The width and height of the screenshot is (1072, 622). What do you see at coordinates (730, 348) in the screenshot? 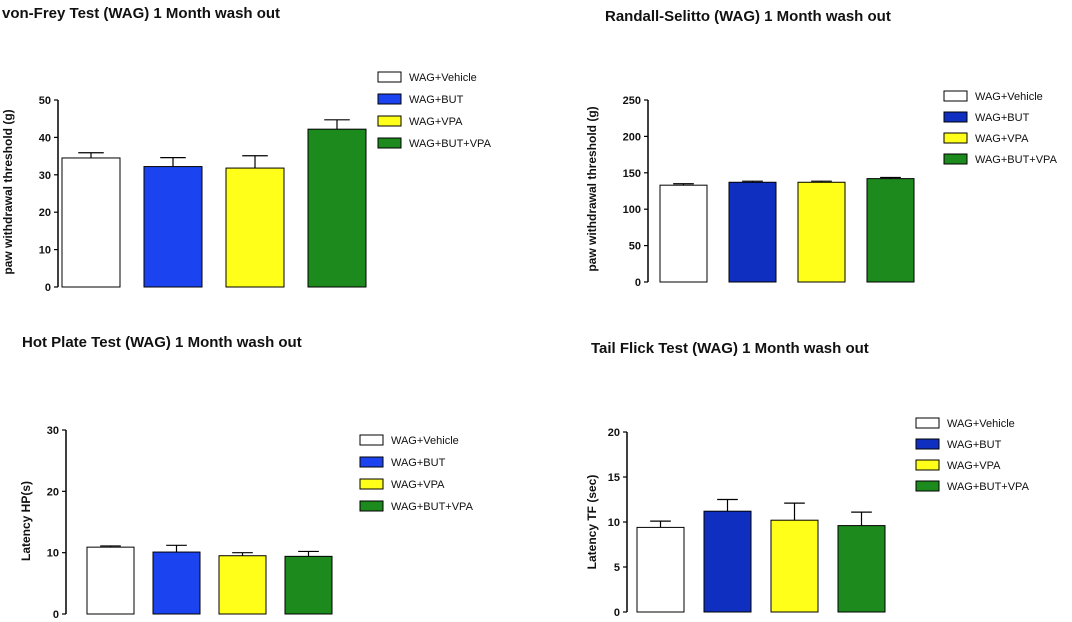
I see `chart-title: Tail Flick Test (WAG) 1 Month wash out` at bounding box center [730, 348].